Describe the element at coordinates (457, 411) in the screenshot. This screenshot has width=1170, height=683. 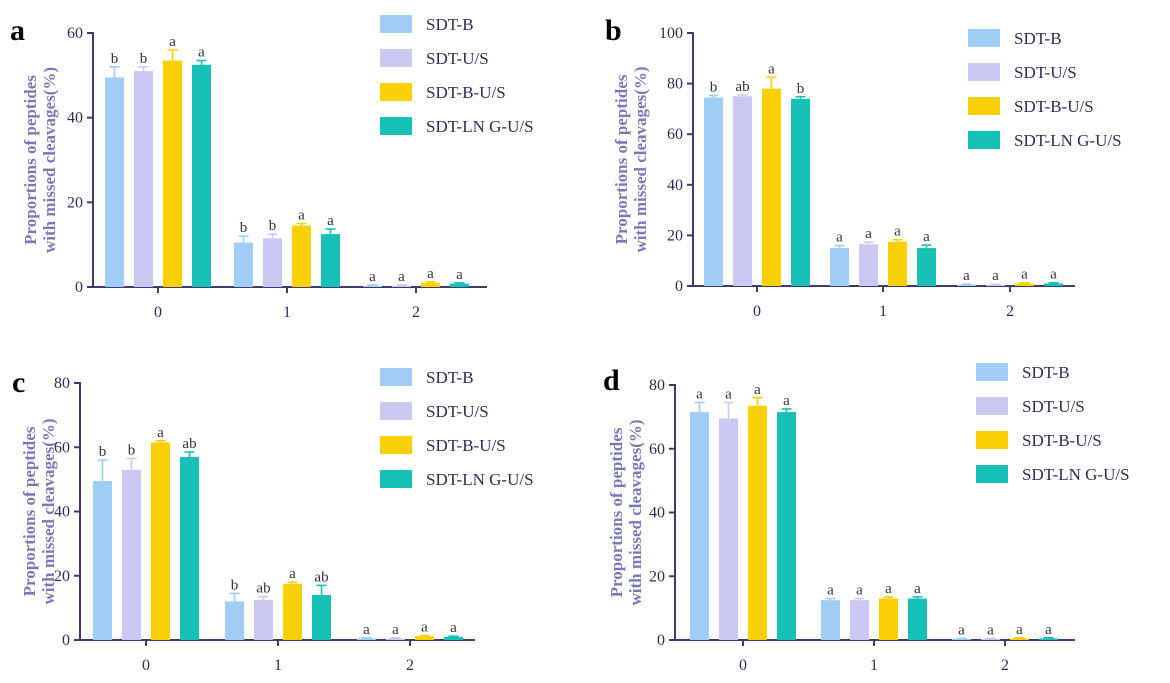
I see `legend-label: SDT-U/S` at that location.